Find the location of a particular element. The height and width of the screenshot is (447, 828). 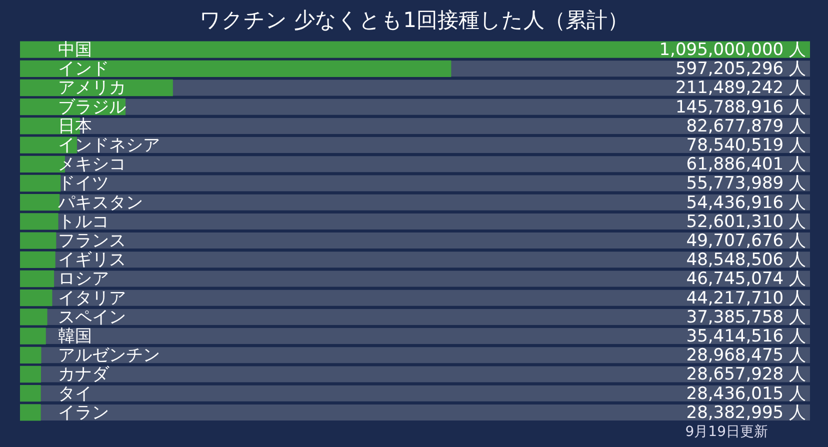

y-tick-label: メキシコ is located at coordinates (92, 164).